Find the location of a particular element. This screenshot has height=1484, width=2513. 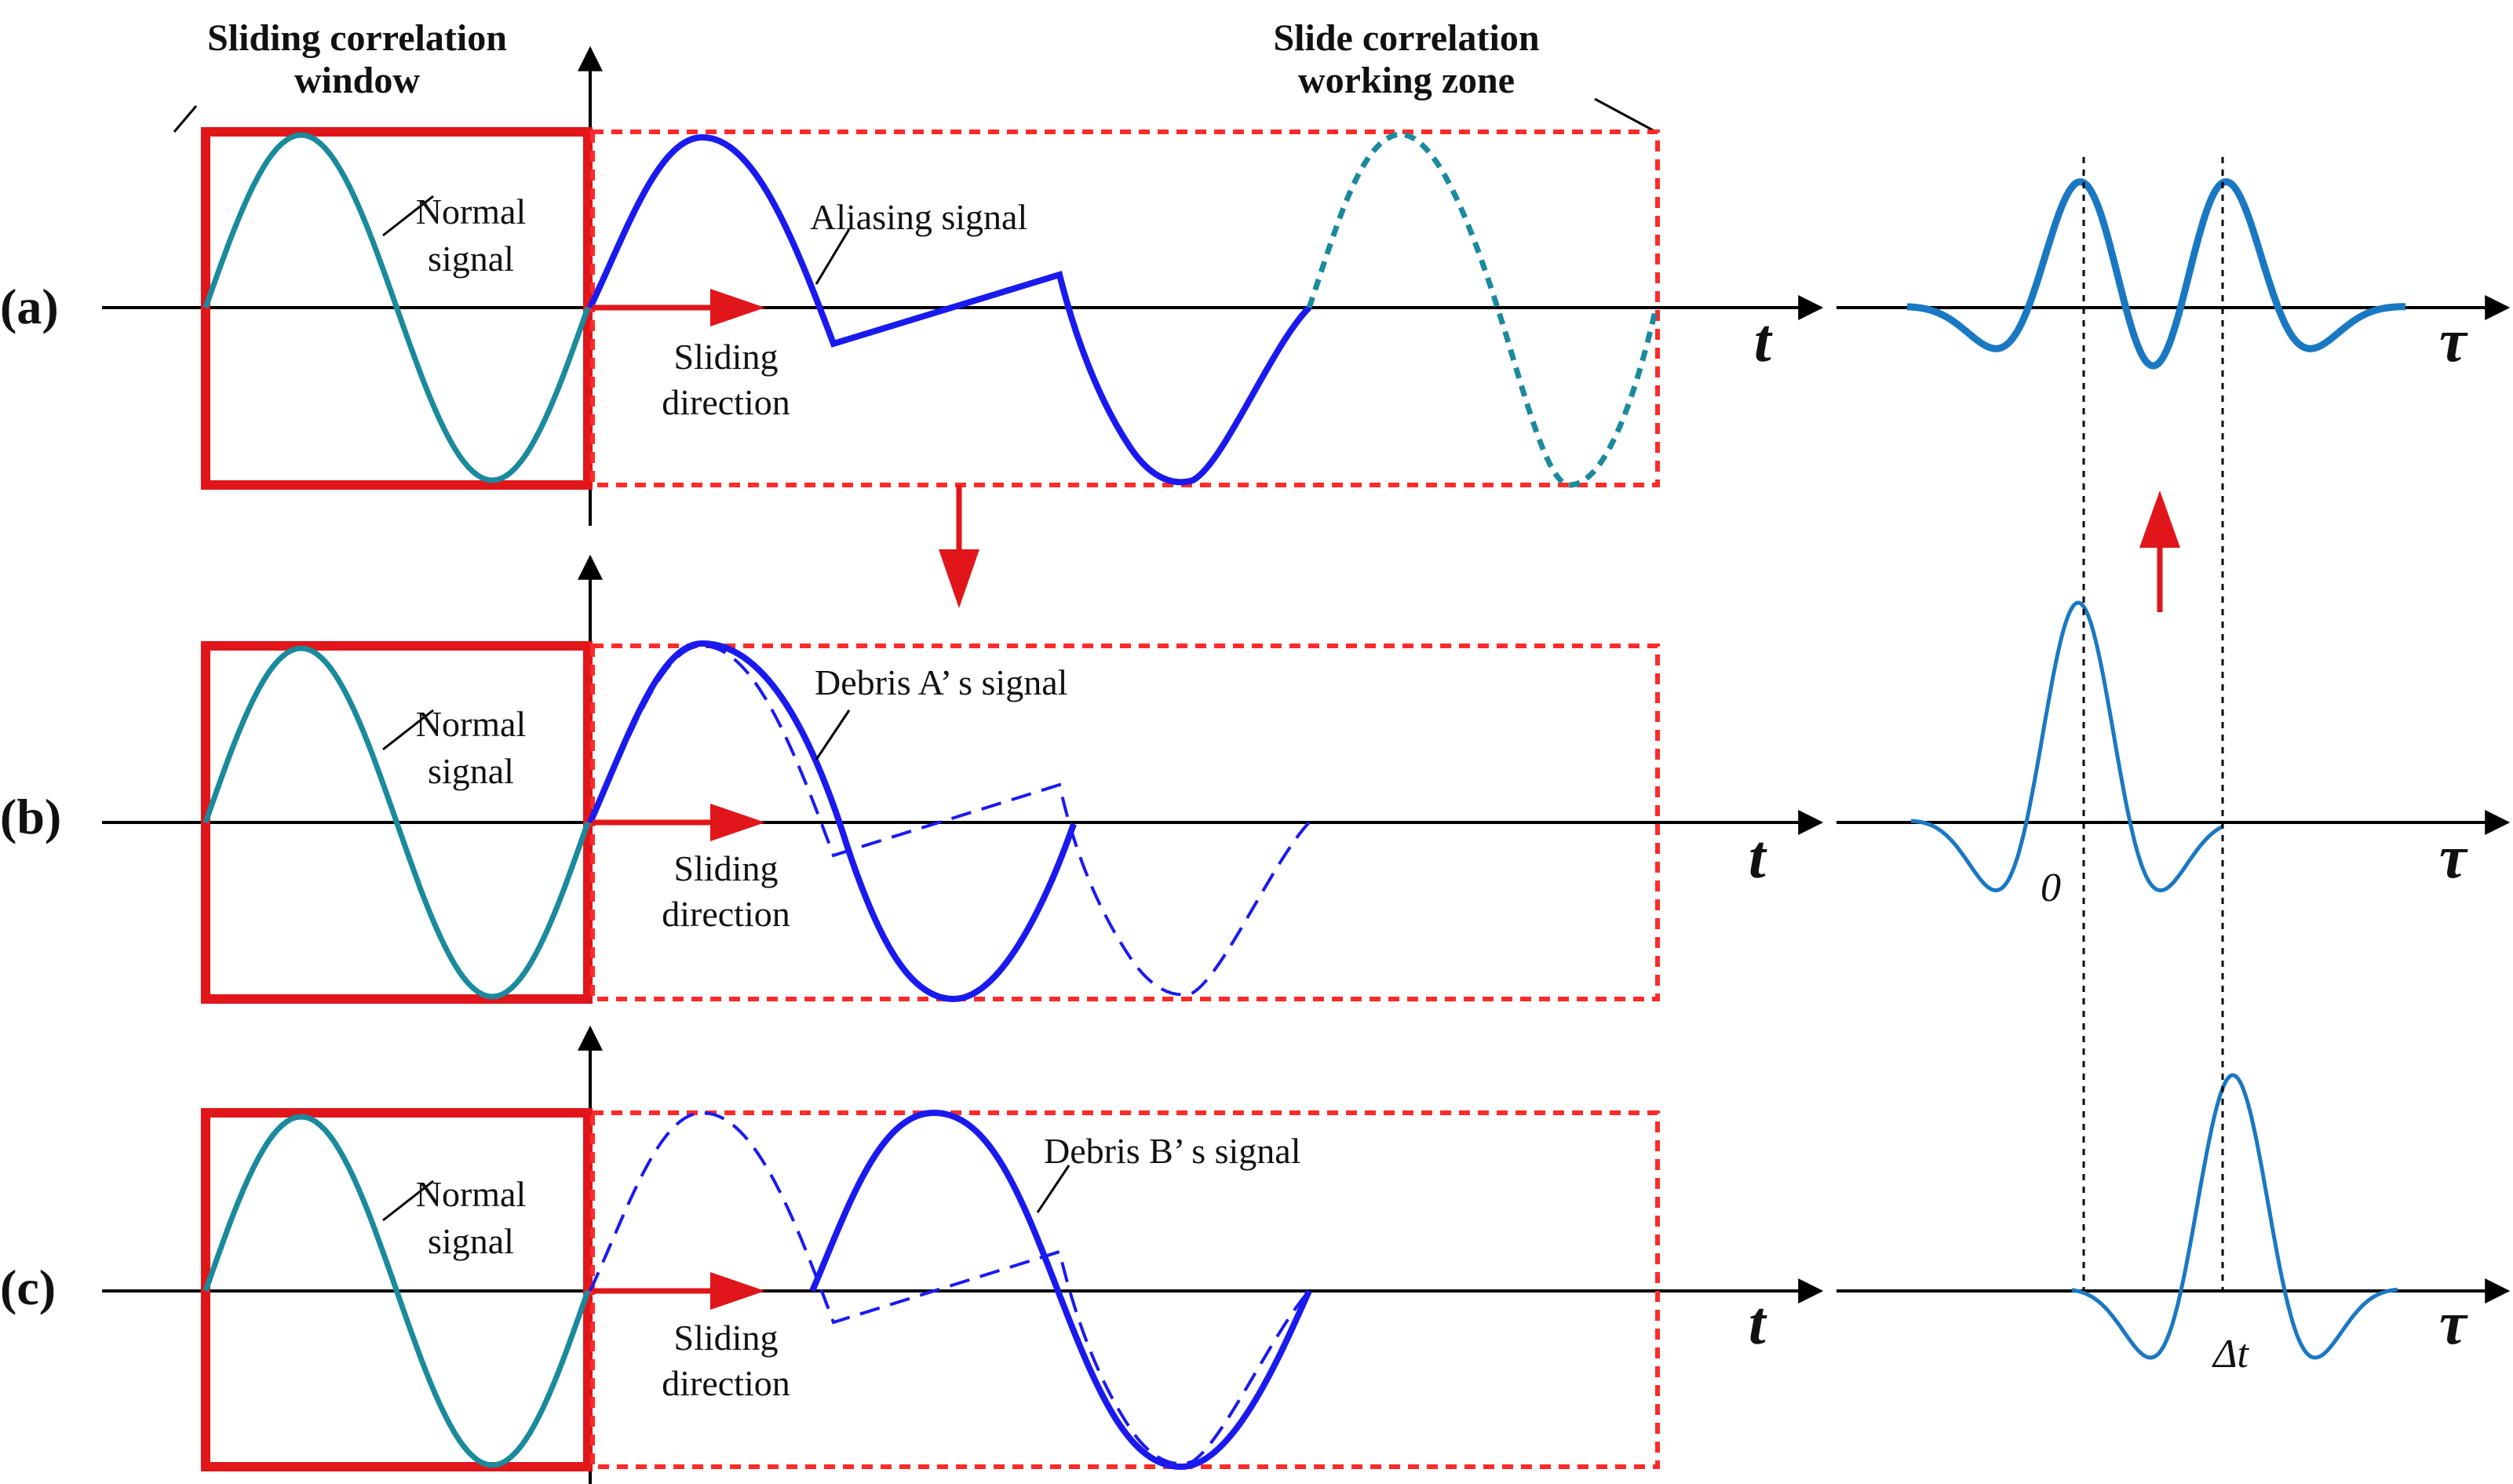

panel-a-normal-label-line1: Normal is located at coordinates (471, 211).